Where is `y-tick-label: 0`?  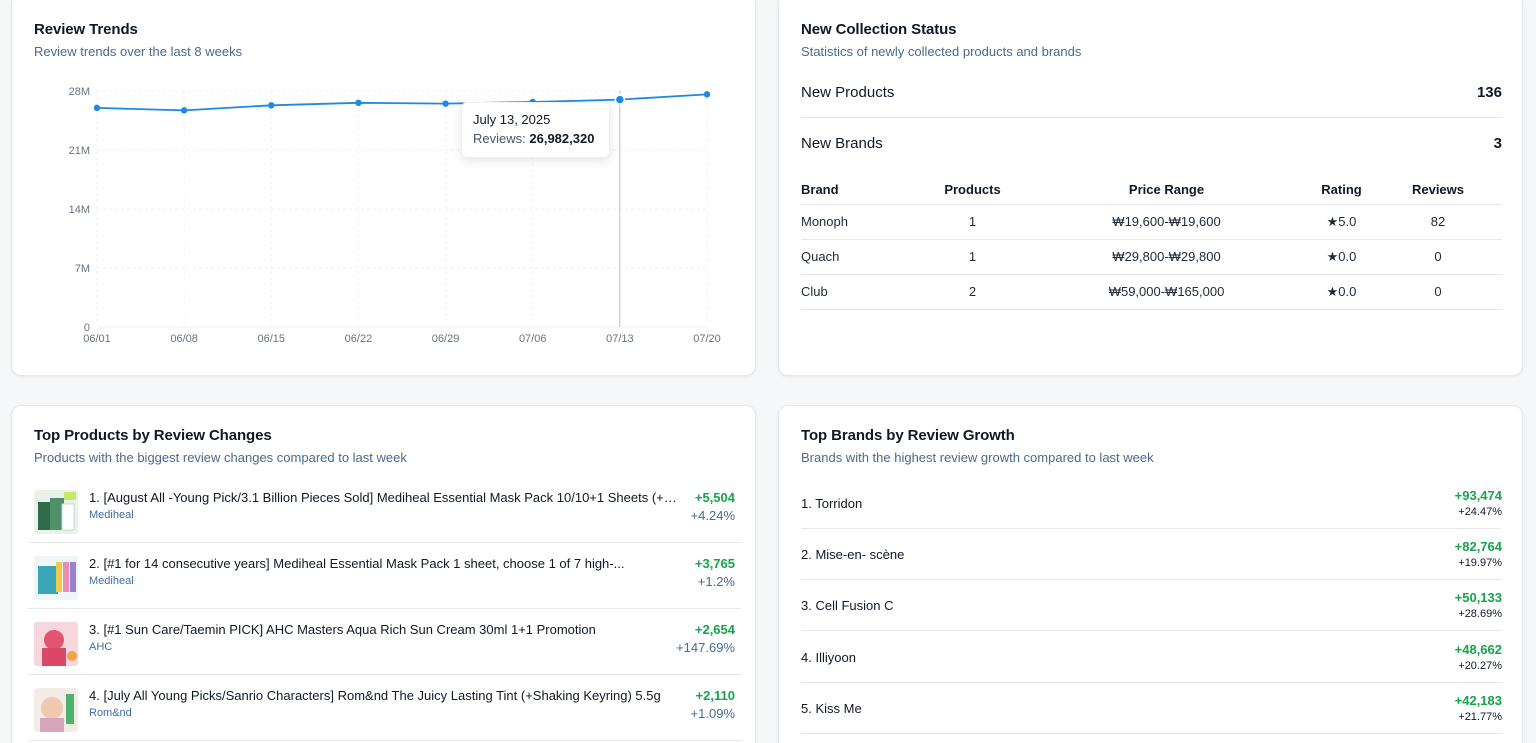
y-tick-label: 0 is located at coordinates (87, 328).